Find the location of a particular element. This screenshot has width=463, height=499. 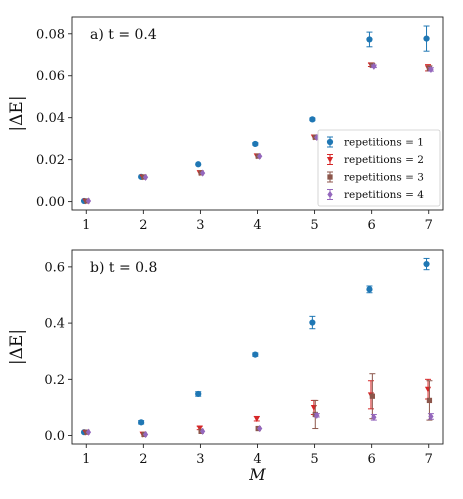

y-tick-label: 0.0 is located at coordinates (54, 436).